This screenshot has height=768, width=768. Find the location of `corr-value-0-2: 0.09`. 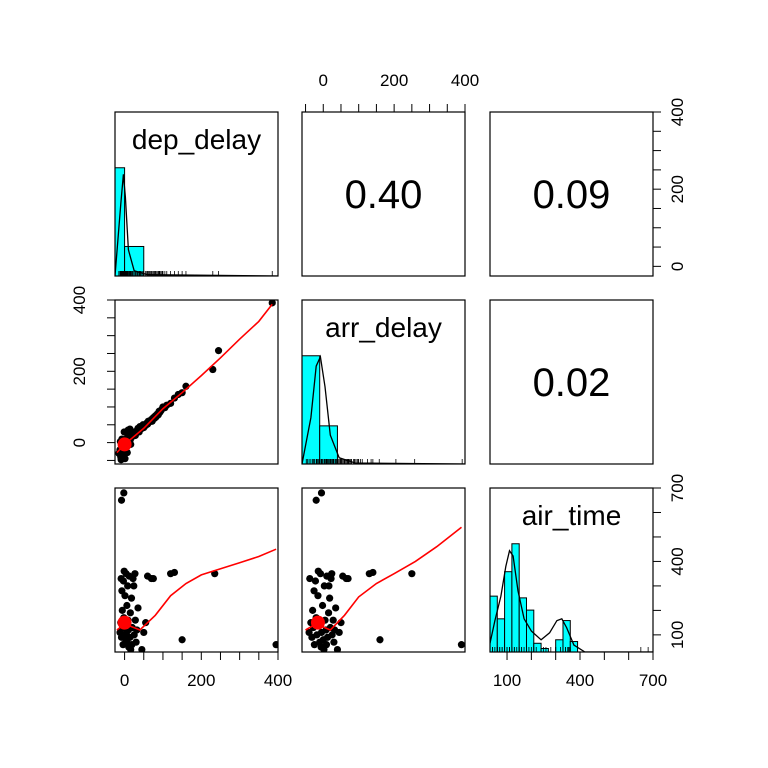

corr-value-0-2: 0.09 is located at coordinates (572, 195).